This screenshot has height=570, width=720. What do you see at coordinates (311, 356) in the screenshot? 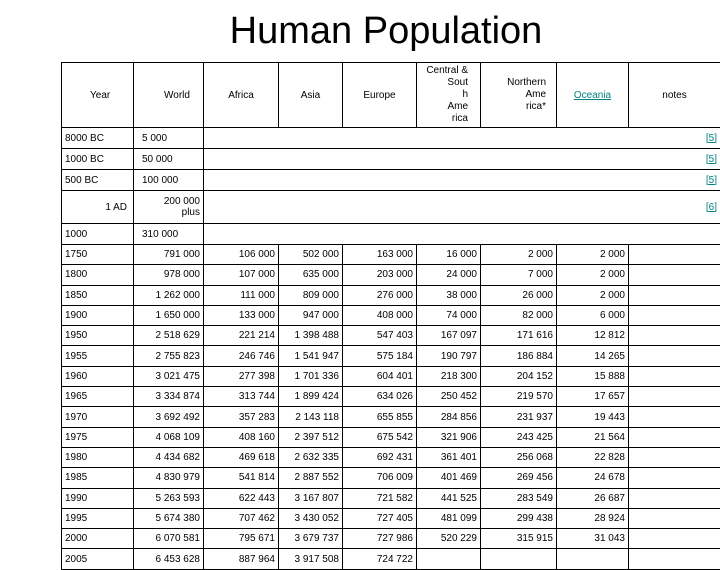
I see `asia-cell: 1 541 947` at bounding box center [311, 356].